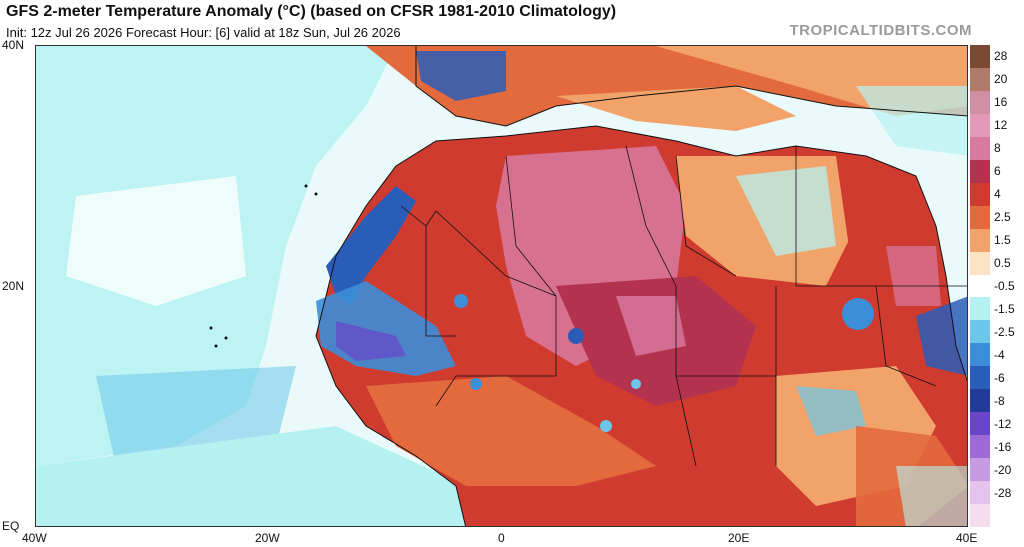 The height and width of the screenshot is (547, 1024). What do you see at coordinates (911, 121) in the screenshot?
I see `eastern-med-cool` at bounding box center [911, 121].